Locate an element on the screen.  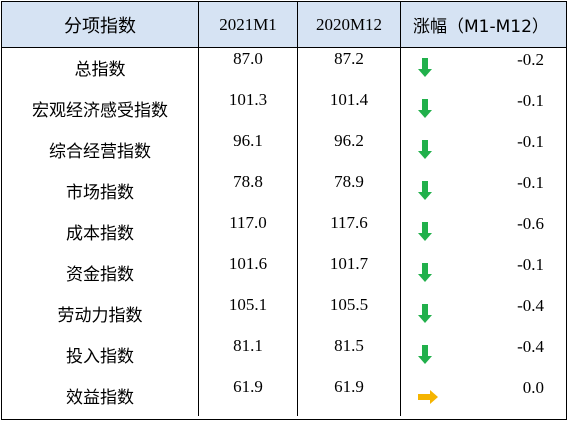
header-current-month: 2021M1 is located at coordinates (248, 24).